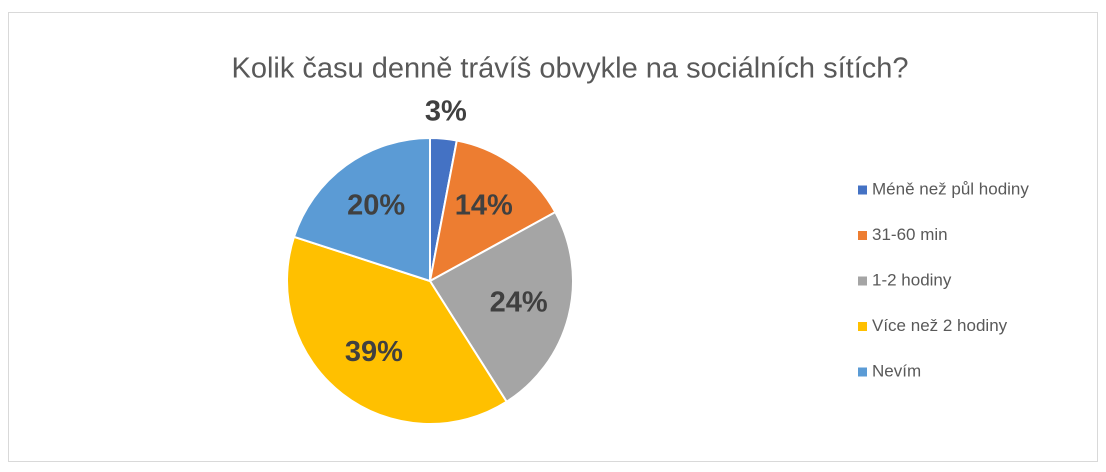 This screenshot has height=472, width=1106. What do you see at coordinates (910, 234) in the screenshot?
I see `legend-label: 31-60 min` at bounding box center [910, 234].